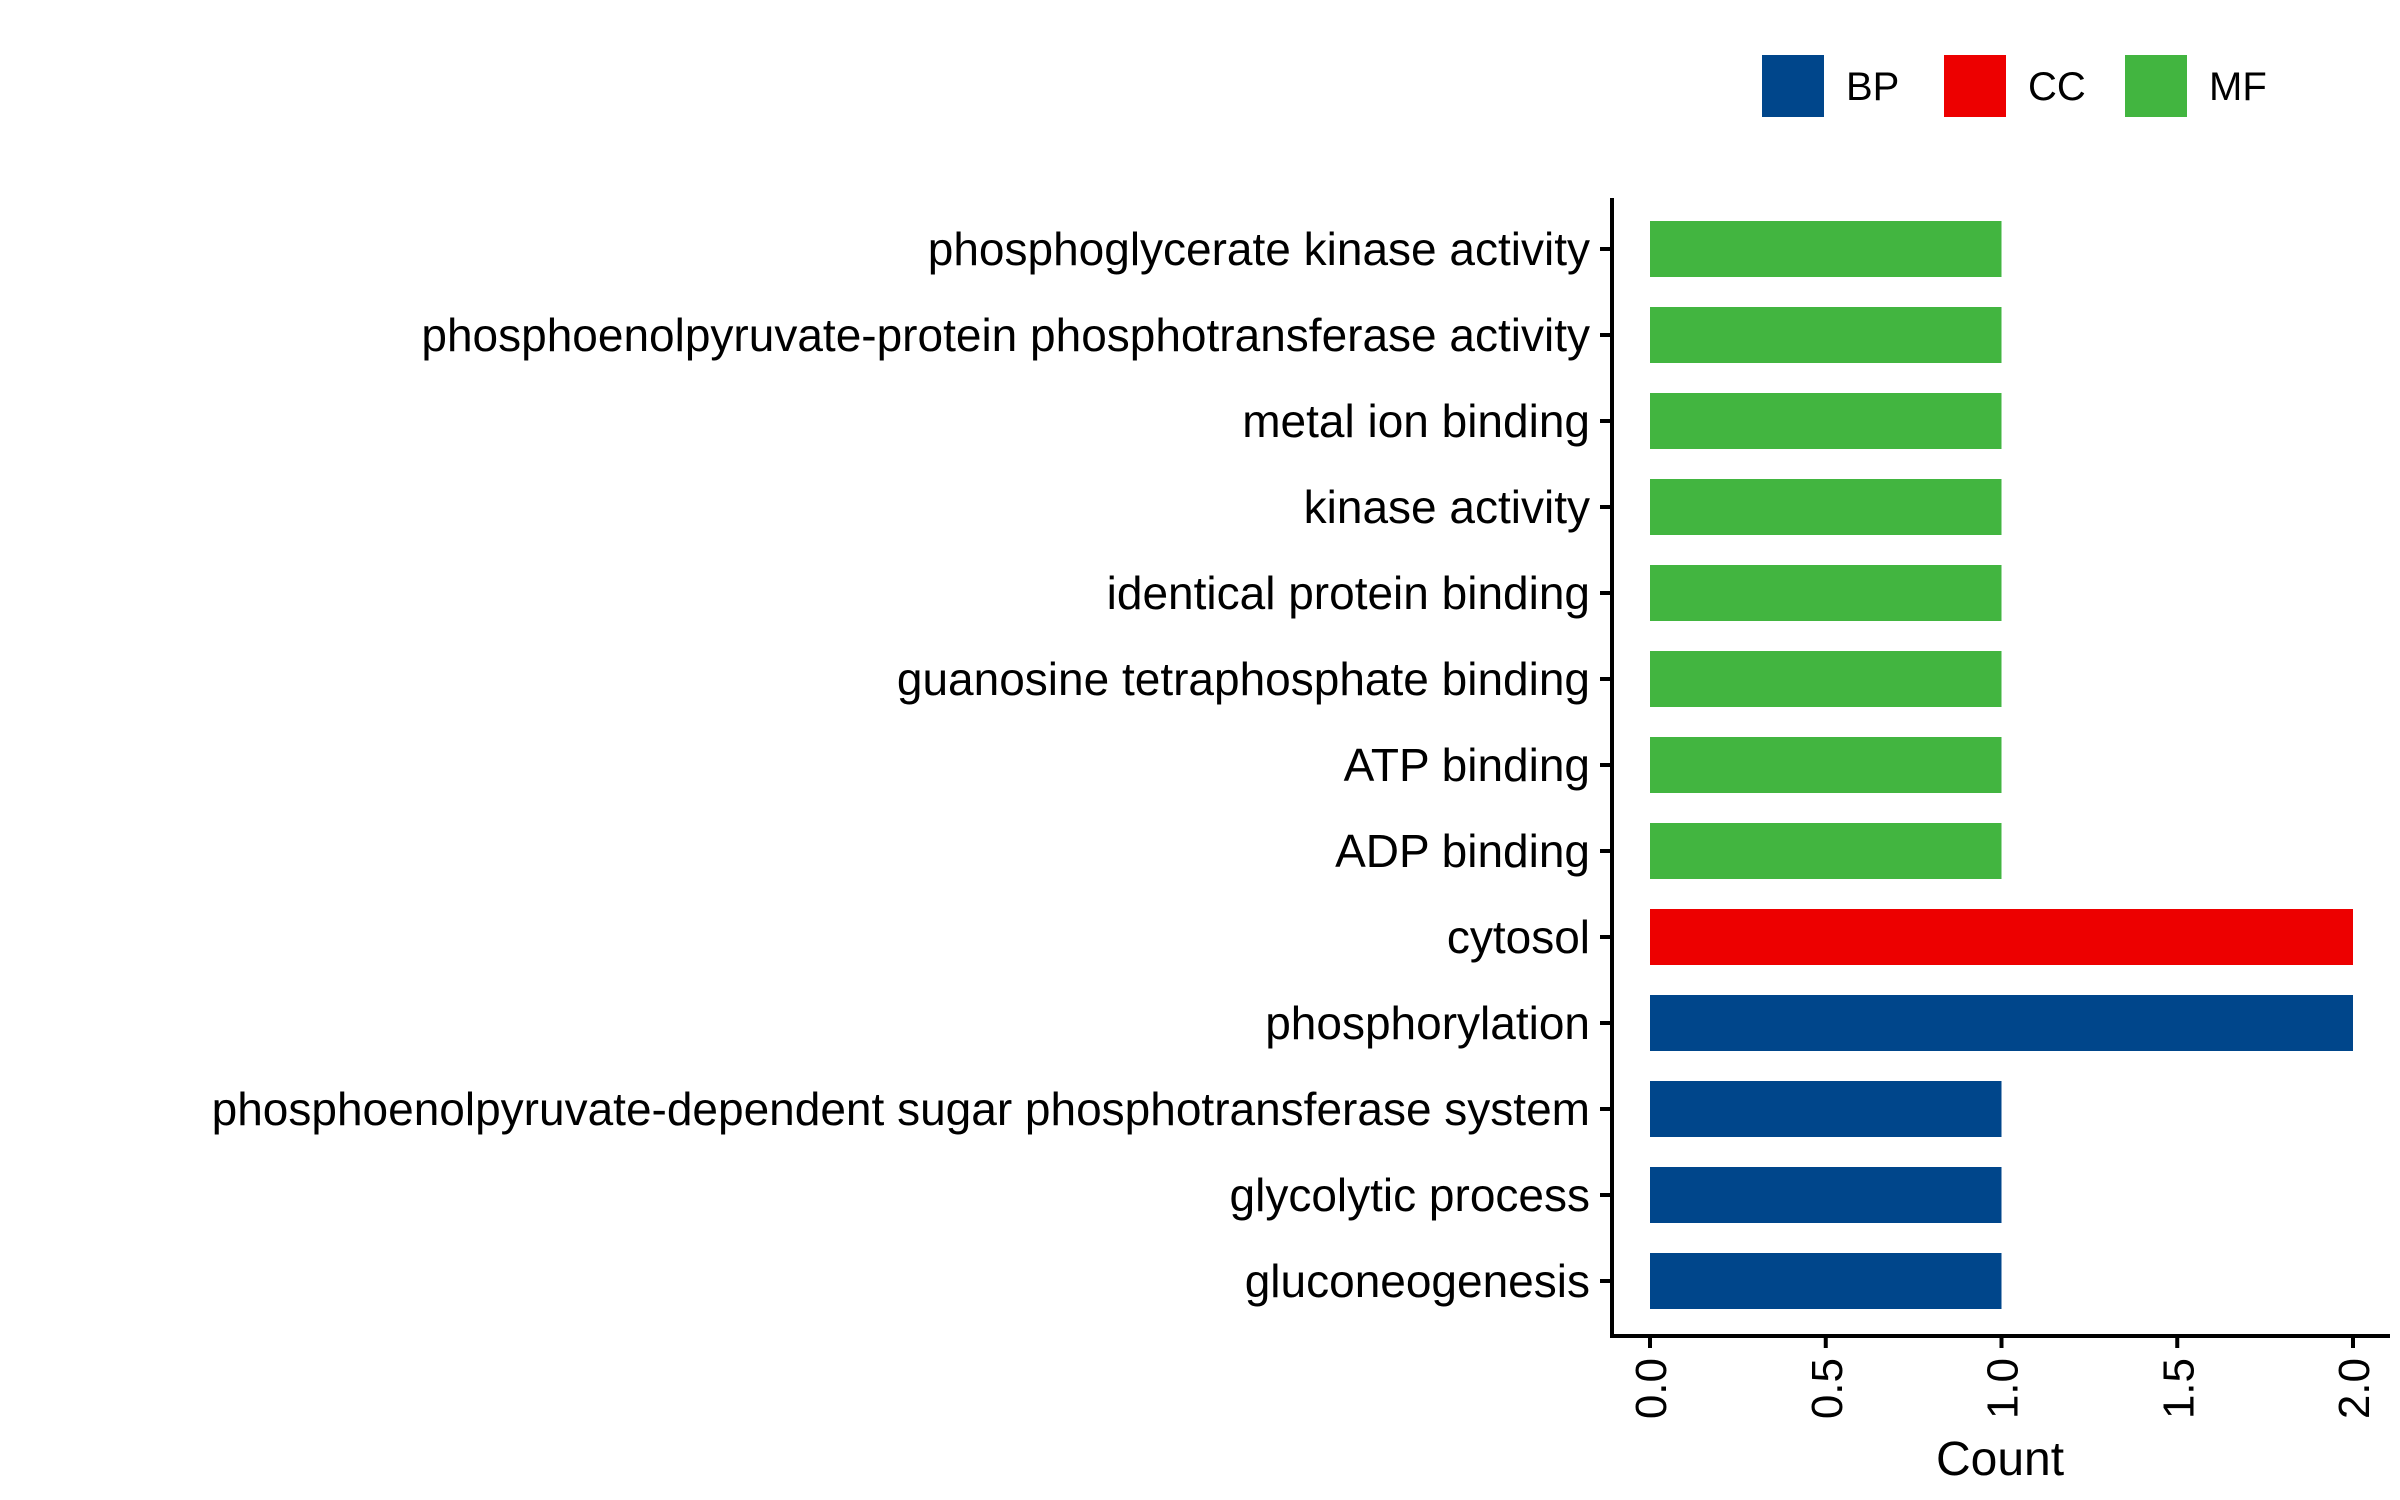  I want to click on legend-swatch-cc, so click(1975, 86).